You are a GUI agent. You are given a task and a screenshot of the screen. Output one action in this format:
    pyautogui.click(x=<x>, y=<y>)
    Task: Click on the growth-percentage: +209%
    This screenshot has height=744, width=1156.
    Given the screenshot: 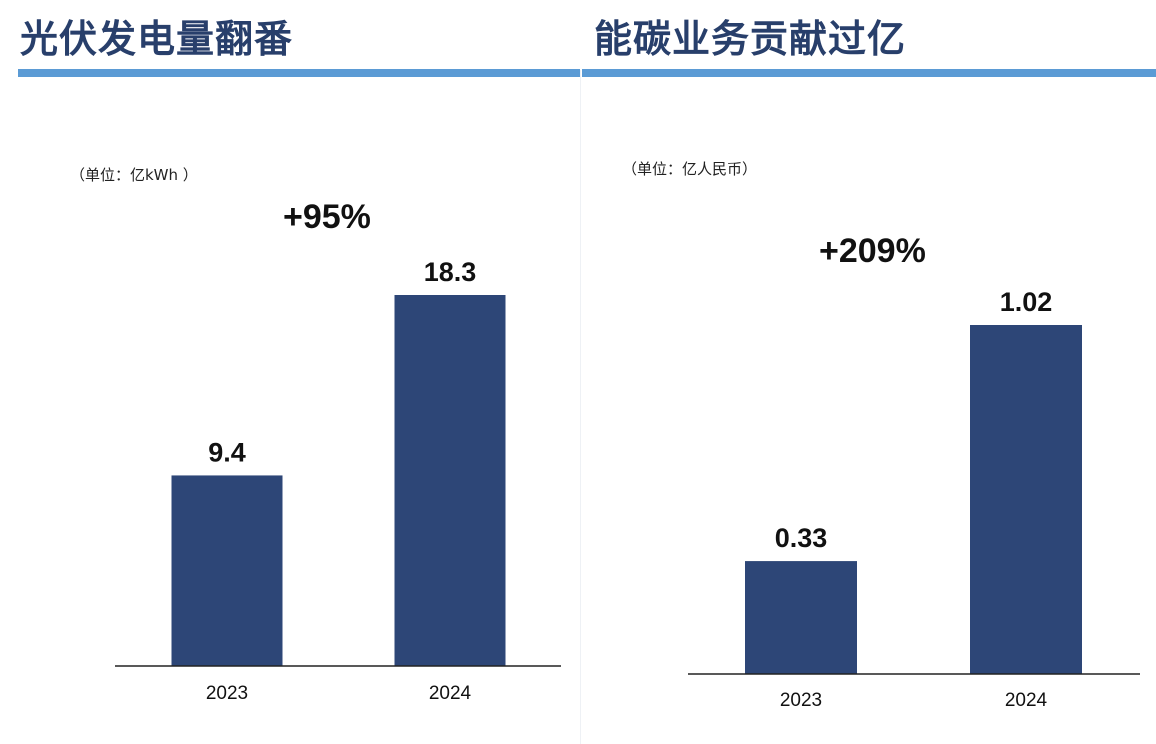 What is the action you would take?
    pyautogui.click(x=872, y=251)
    